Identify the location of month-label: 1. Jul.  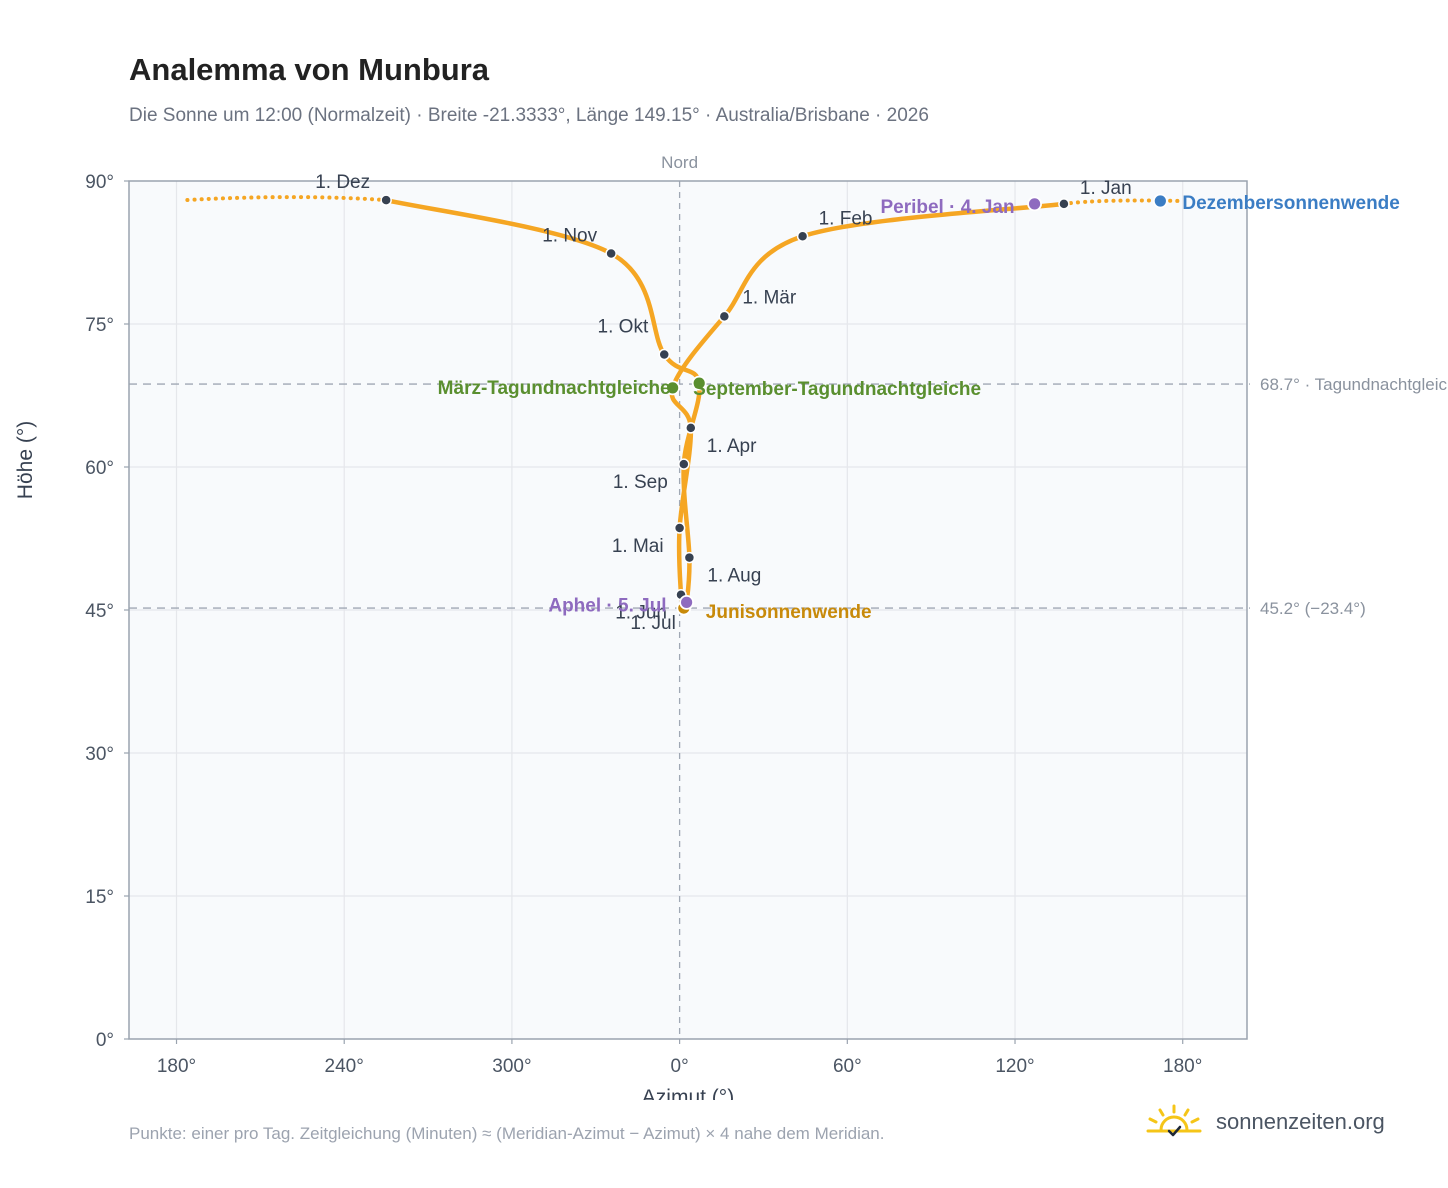
(652, 623).